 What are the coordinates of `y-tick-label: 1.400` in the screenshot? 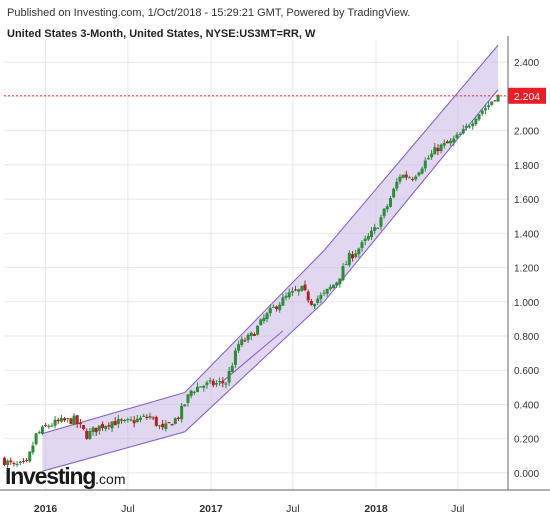 It's located at (526, 234).